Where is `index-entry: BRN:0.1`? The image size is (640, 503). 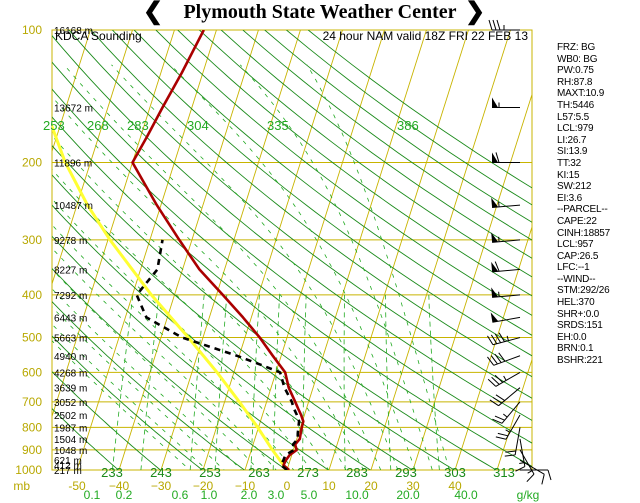
index-entry: BRN:0.1 is located at coordinates (575, 349).